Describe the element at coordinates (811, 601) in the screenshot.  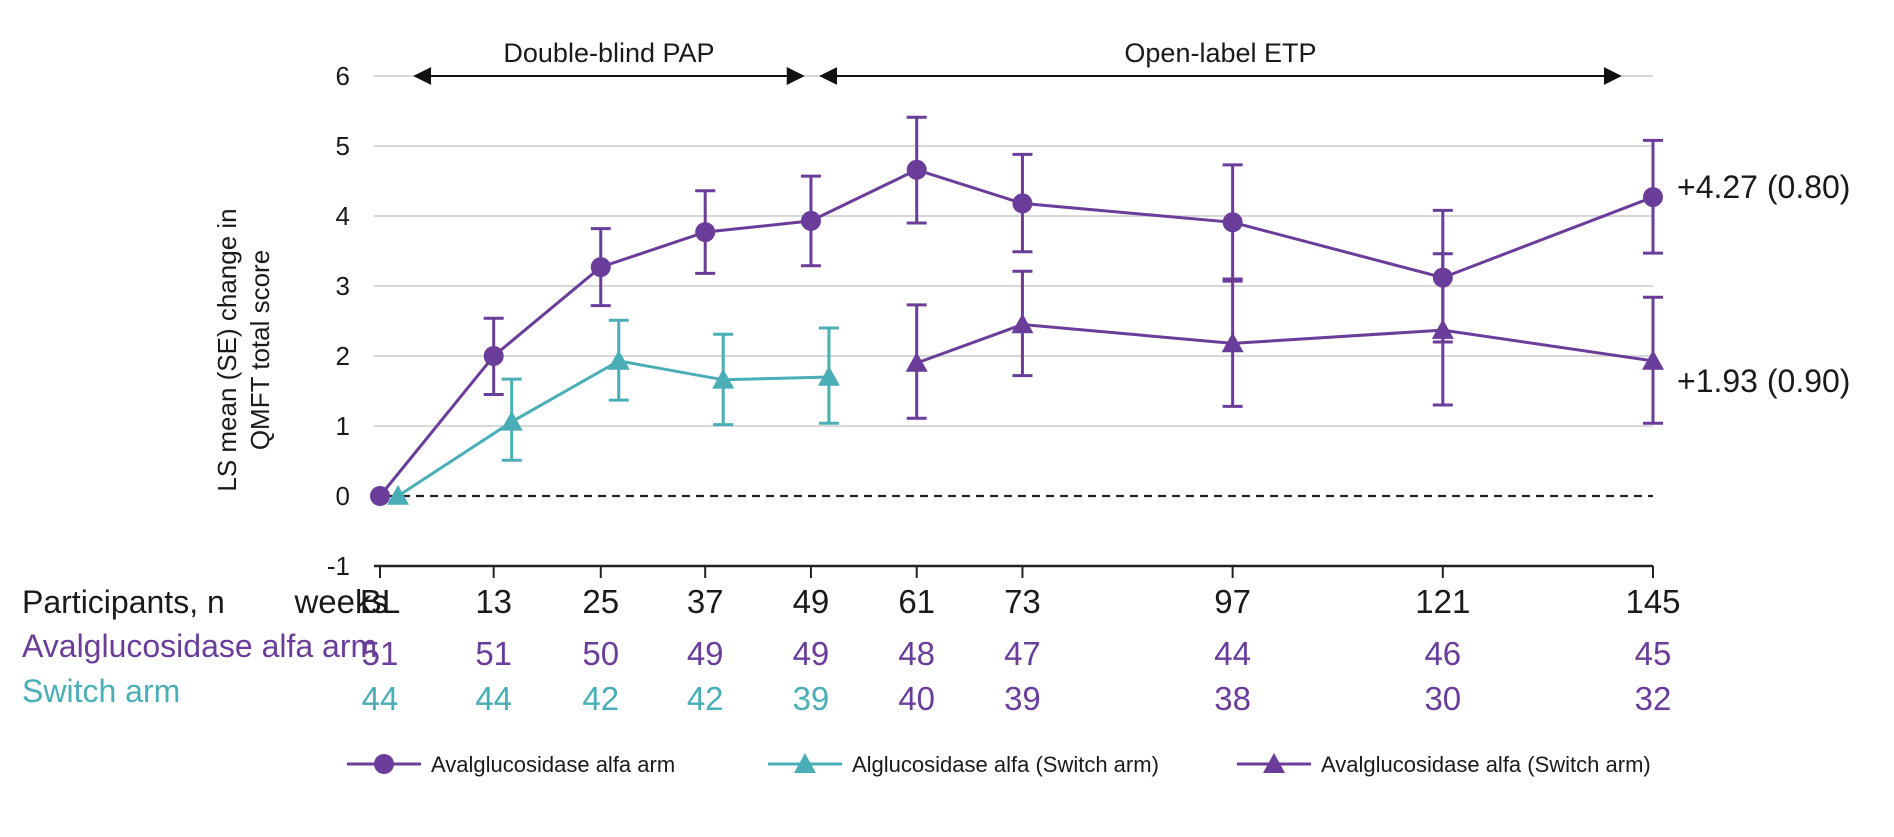
I see `x-tick-label: 49` at that location.